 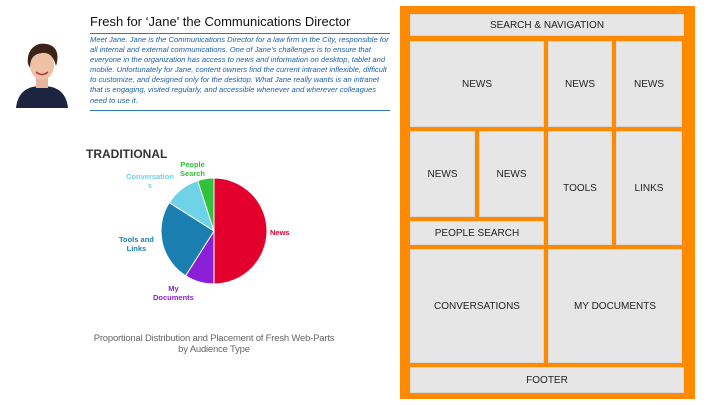 What do you see at coordinates (280, 232) in the screenshot?
I see `pie-label-news: News` at bounding box center [280, 232].